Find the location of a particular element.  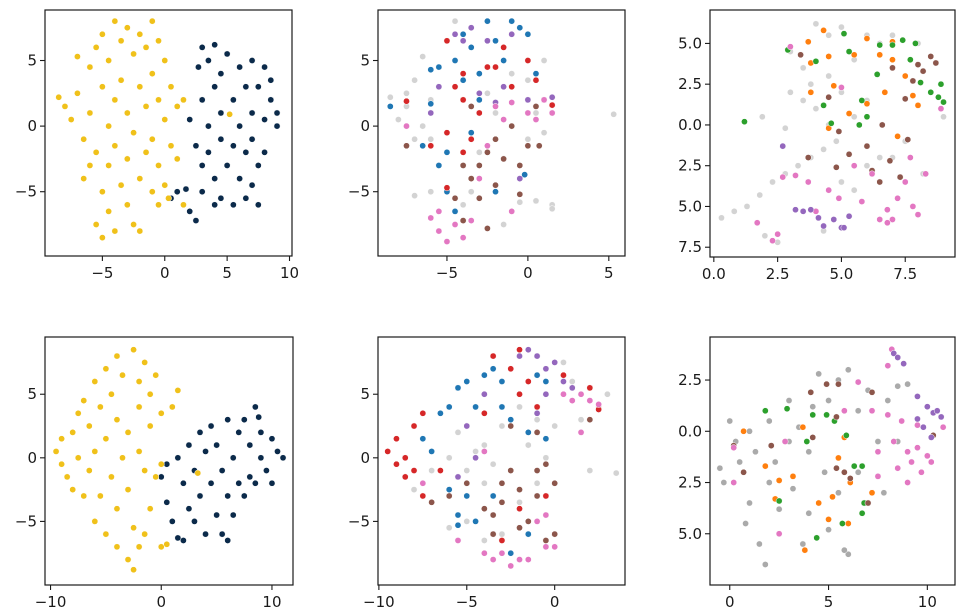

x-tick-label: −10 is located at coordinates (51, 602).